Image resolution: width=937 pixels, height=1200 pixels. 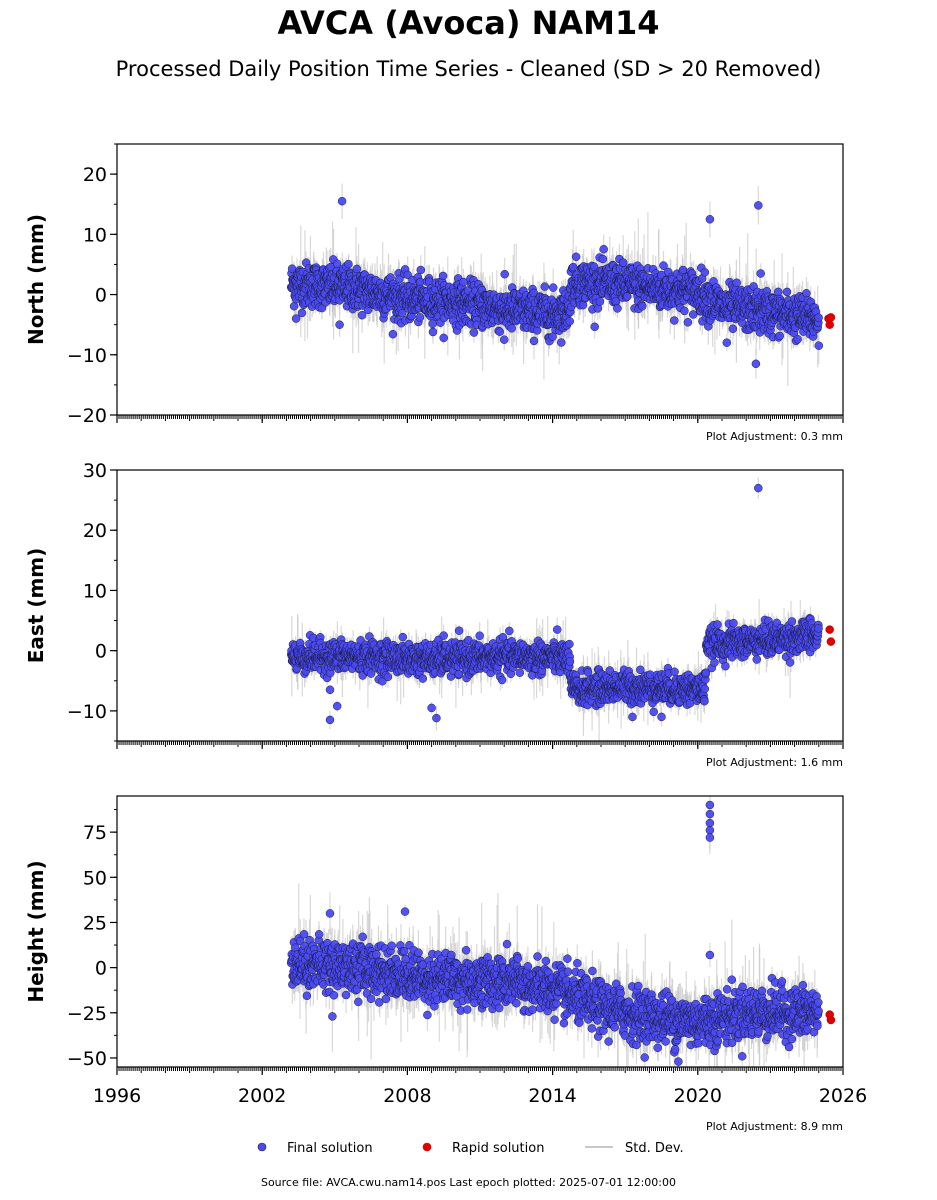 What do you see at coordinates (95, 235) in the screenshot?
I see `y-tick-label: 10` at bounding box center [95, 235].